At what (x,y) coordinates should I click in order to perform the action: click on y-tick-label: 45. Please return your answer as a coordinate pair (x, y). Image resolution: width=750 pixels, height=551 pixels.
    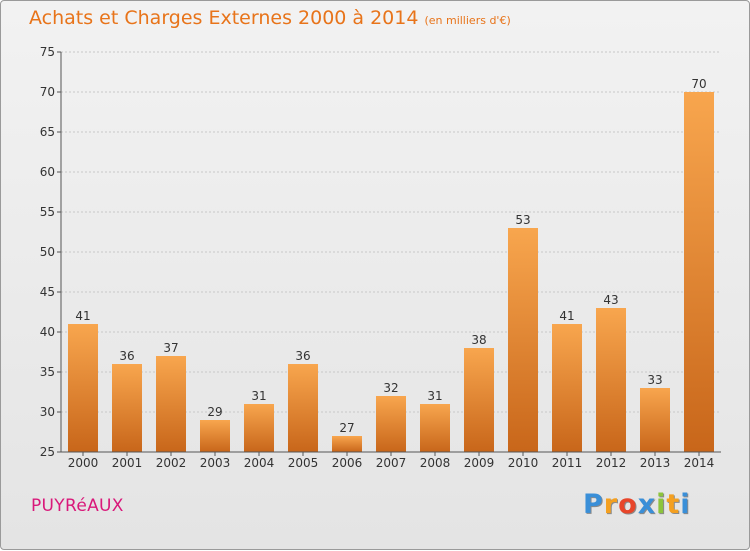
    Looking at the image, I should click on (47, 292).